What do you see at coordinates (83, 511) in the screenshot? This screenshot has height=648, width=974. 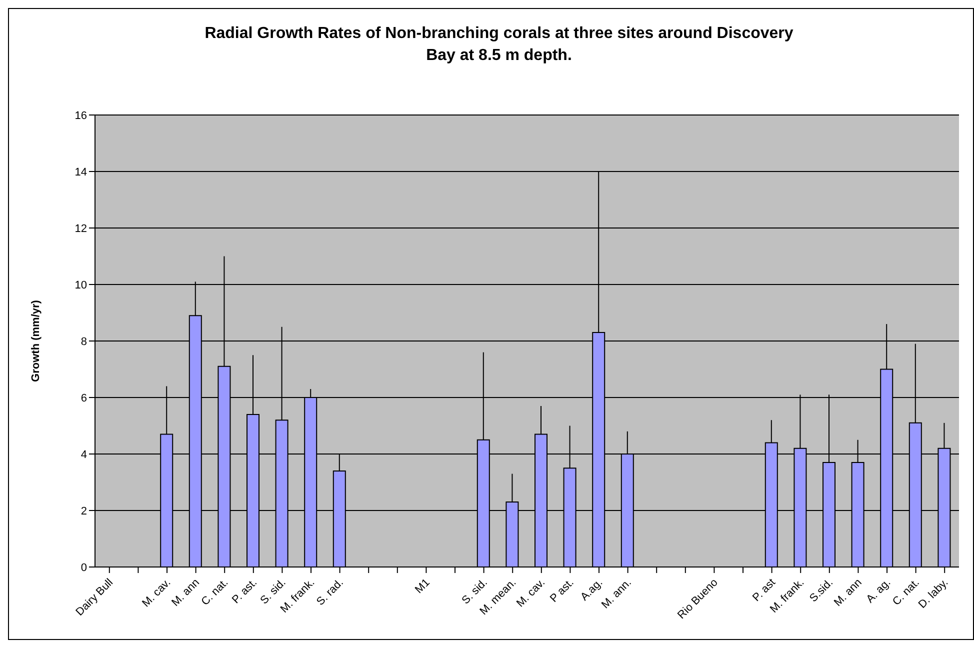 I see `y-tick-label: 2` at bounding box center [83, 511].